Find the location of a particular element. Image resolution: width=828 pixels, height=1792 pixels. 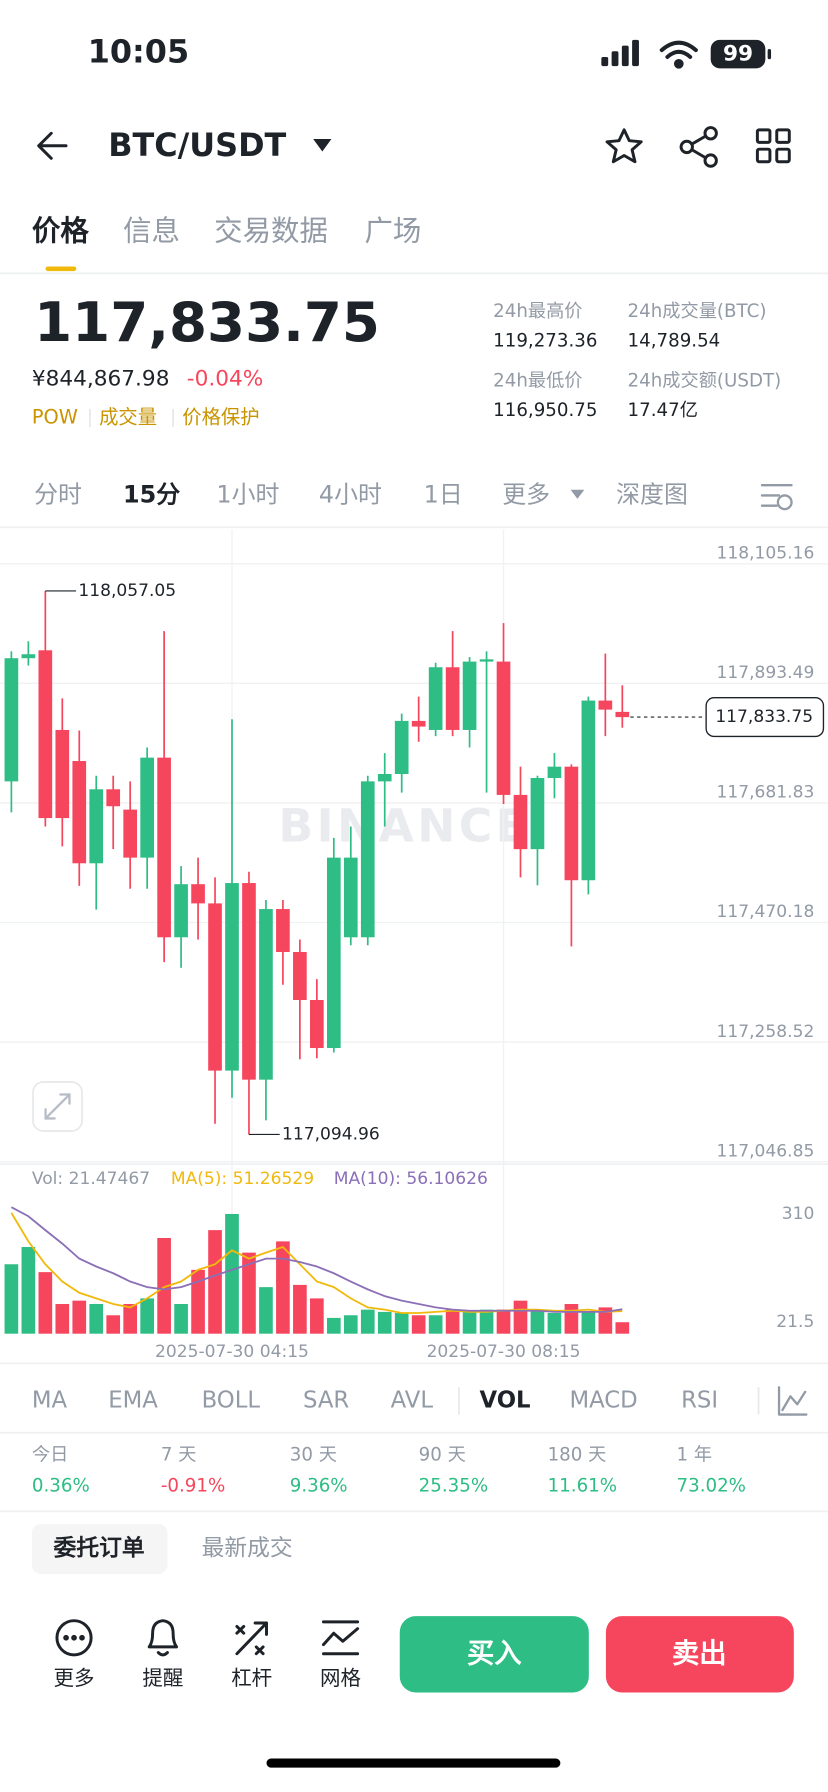

pair-dropdown is located at coordinates (322, 145).